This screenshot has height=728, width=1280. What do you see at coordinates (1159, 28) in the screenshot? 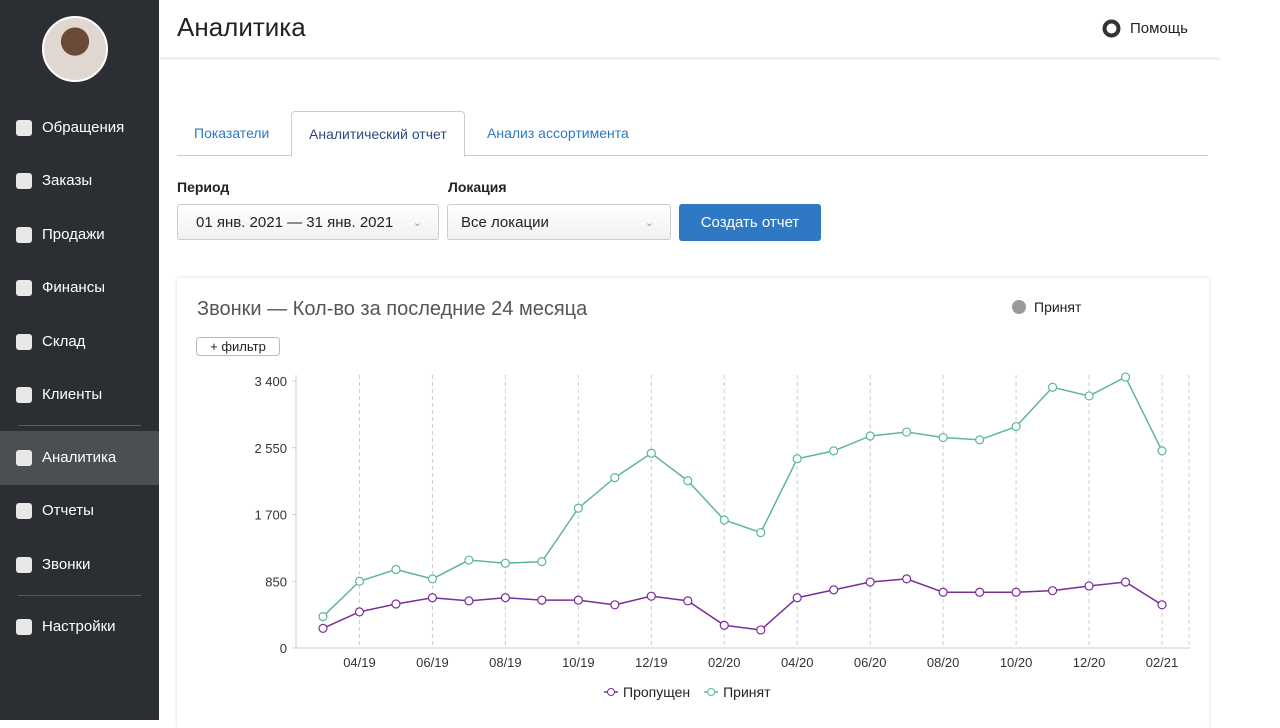
I see `help-text: Помощь` at bounding box center [1159, 28].